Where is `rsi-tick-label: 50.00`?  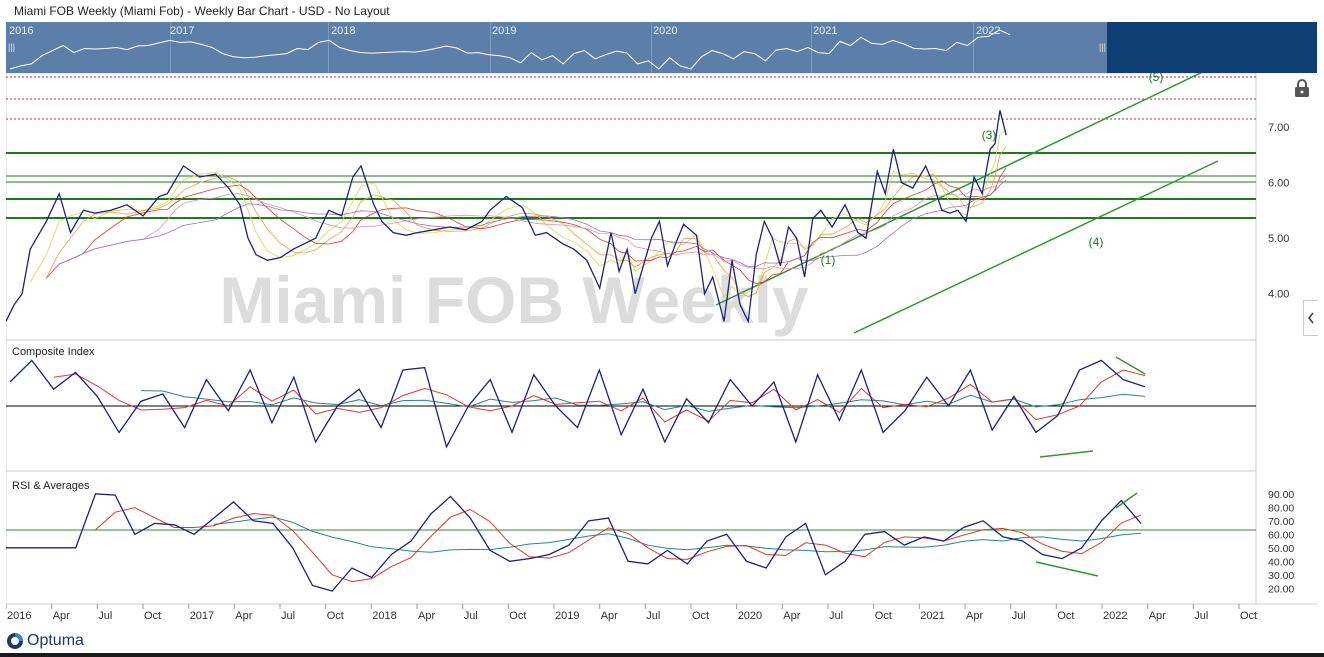 rsi-tick-label: 50.00 is located at coordinates (1281, 549).